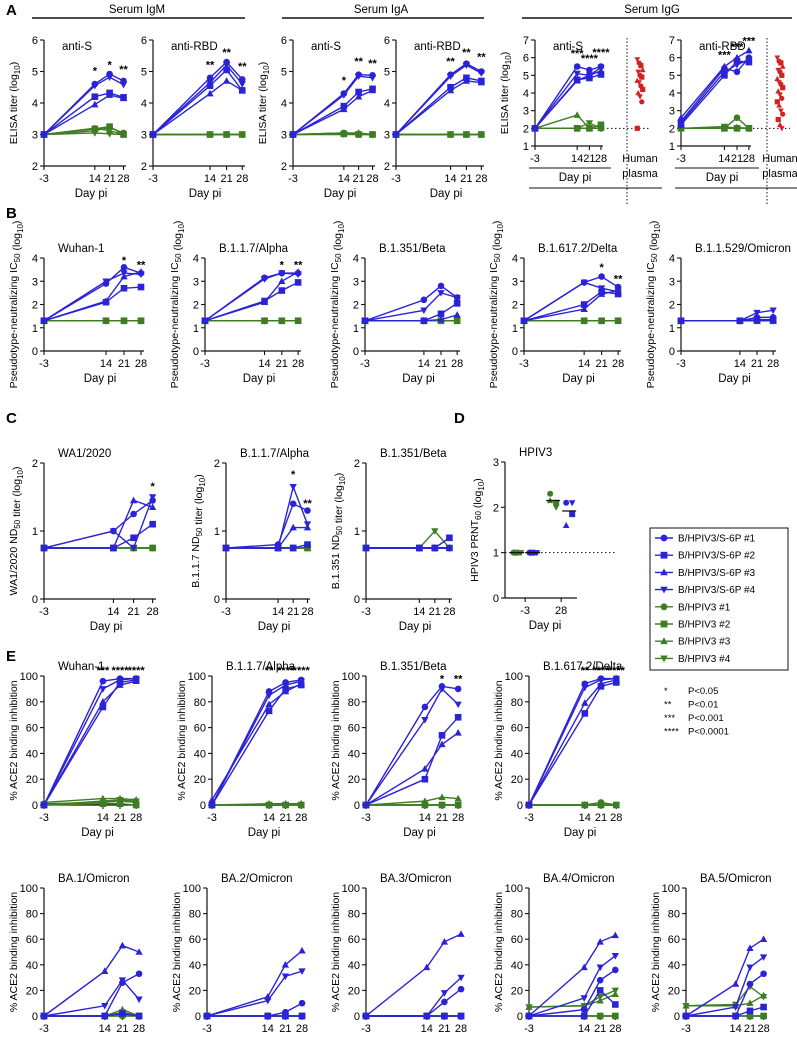 The width and height of the screenshot is (797, 1038). I want to click on y-tick-label: 6, so click(144, 41).